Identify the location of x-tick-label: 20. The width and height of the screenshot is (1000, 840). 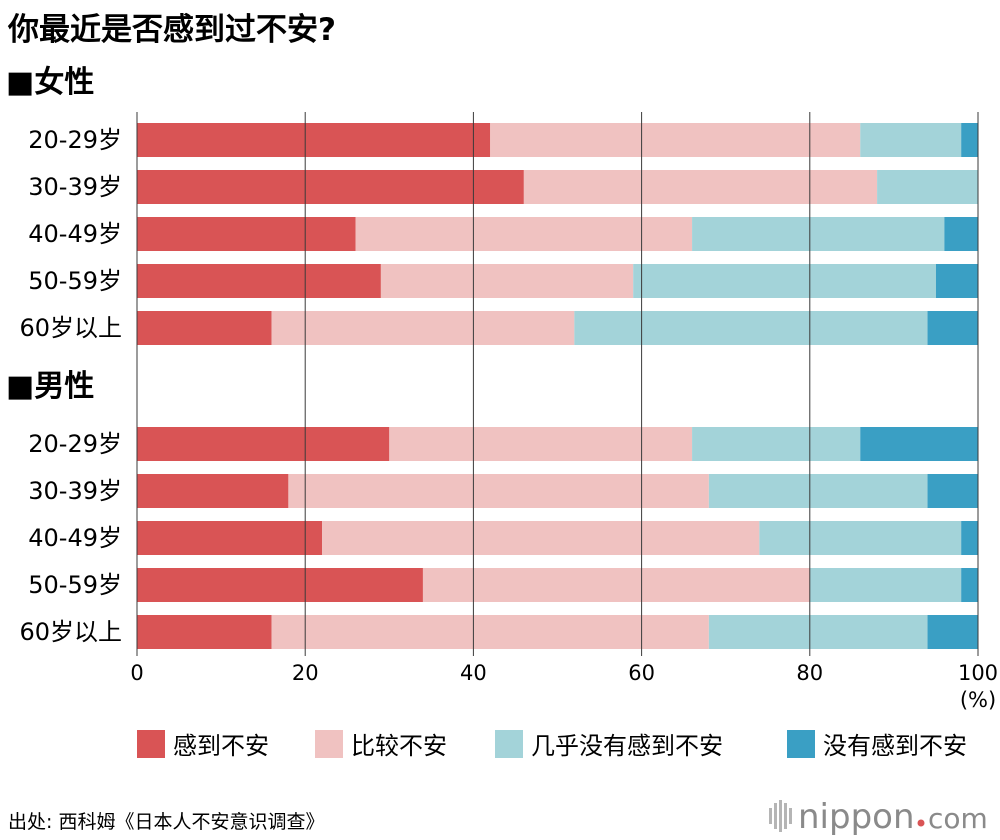
(305, 673).